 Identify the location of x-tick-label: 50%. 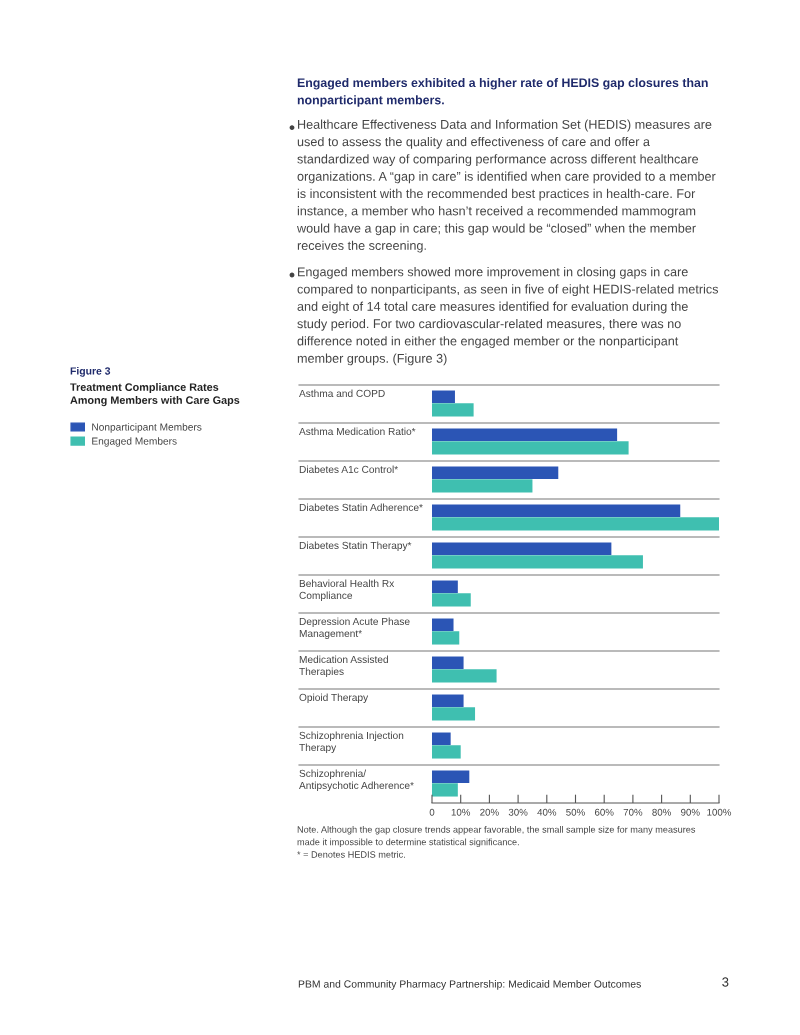
(575, 812).